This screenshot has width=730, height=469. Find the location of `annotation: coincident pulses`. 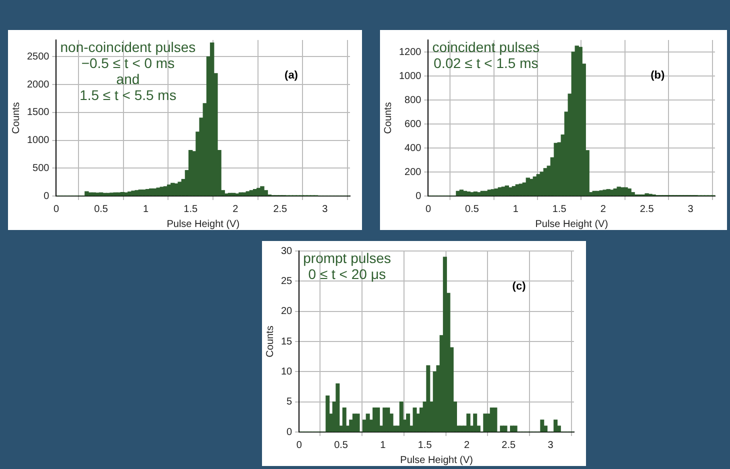

annotation: coincident pulses is located at coordinates (486, 46).